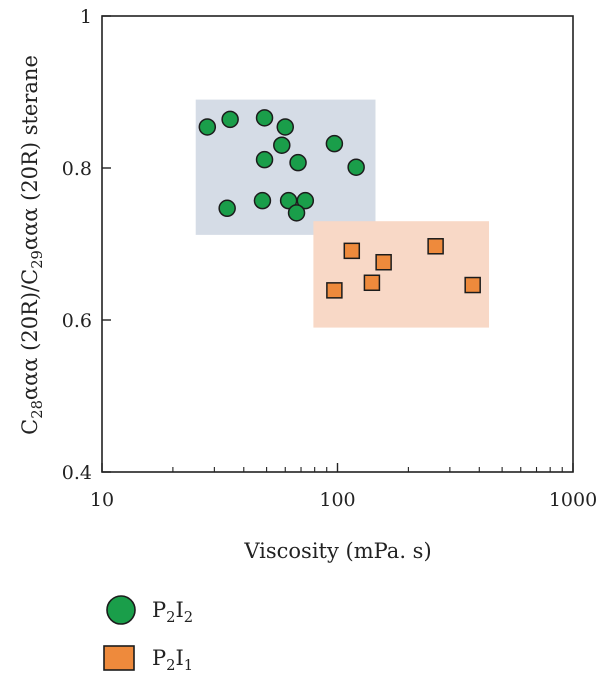 The height and width of the screenshot is (683, 600). What do you see at coordinates (573, 500) in the screenshot?
I see `x-tick-label: 1000` at bounding box center [573, 500].